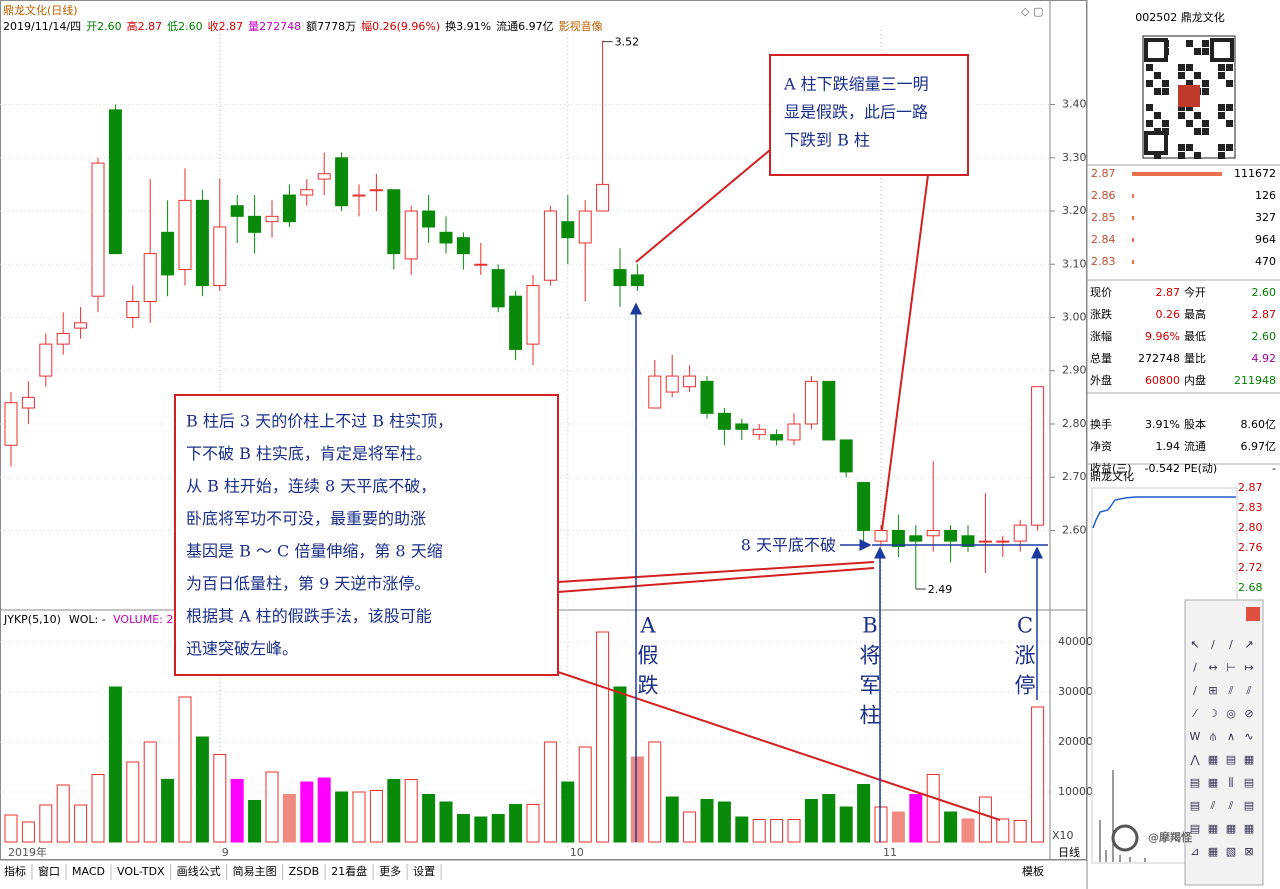 This screenshot has height=889, width=1280. I want to click on mini-volume, so click(1122, 816).